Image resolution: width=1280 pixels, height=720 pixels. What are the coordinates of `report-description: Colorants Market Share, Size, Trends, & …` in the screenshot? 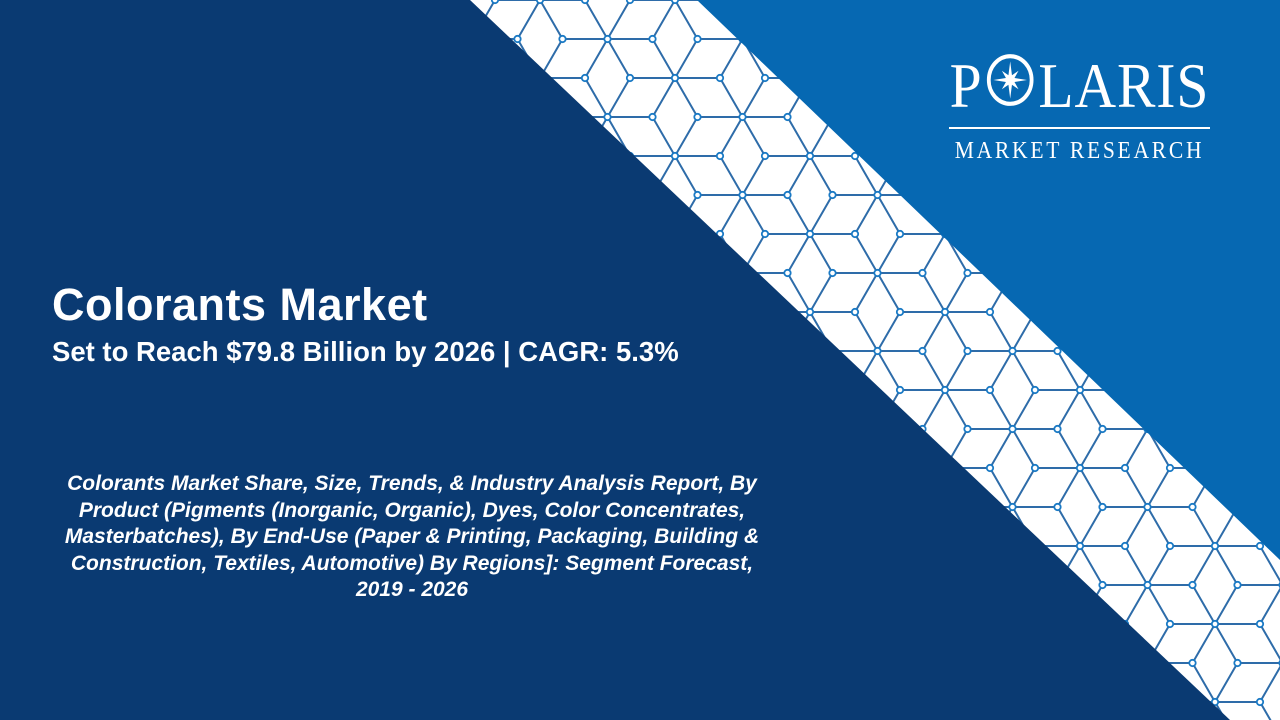 It's located at (412, 536).